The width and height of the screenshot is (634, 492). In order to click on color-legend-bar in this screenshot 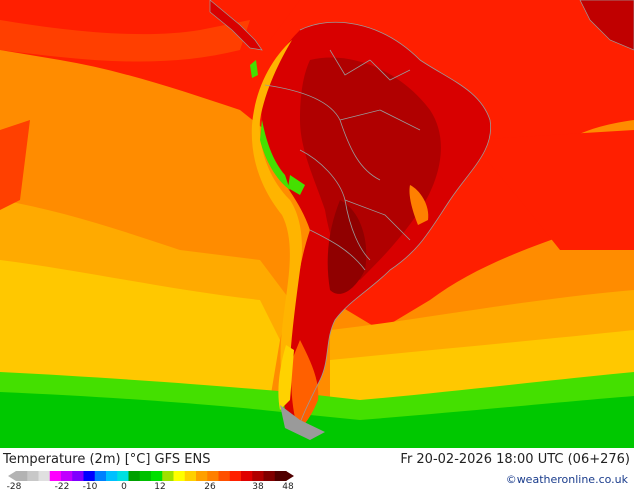, I will do `click(151, 476)`.